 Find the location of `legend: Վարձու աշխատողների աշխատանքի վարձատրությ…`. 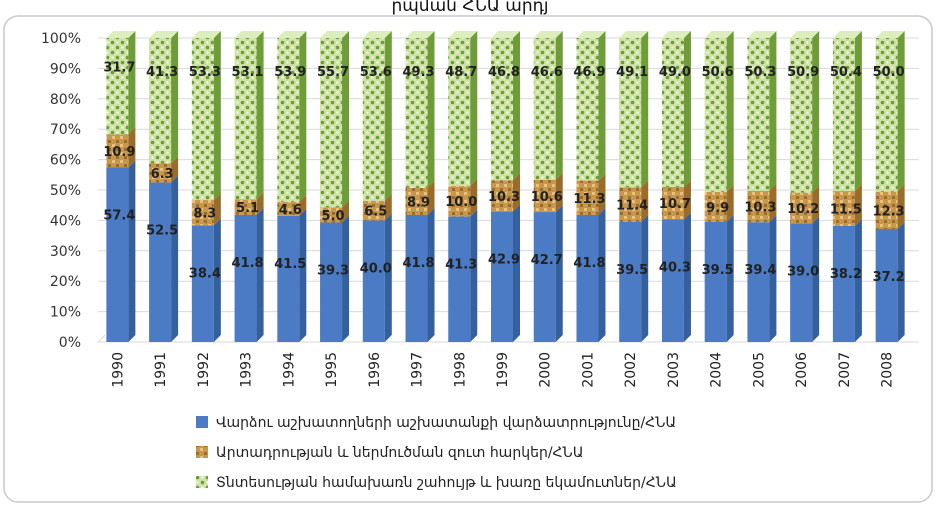

legend: Վարձու աշխատողների աշխատանքի վարձատրությ… is located at coordinates (436, 453).